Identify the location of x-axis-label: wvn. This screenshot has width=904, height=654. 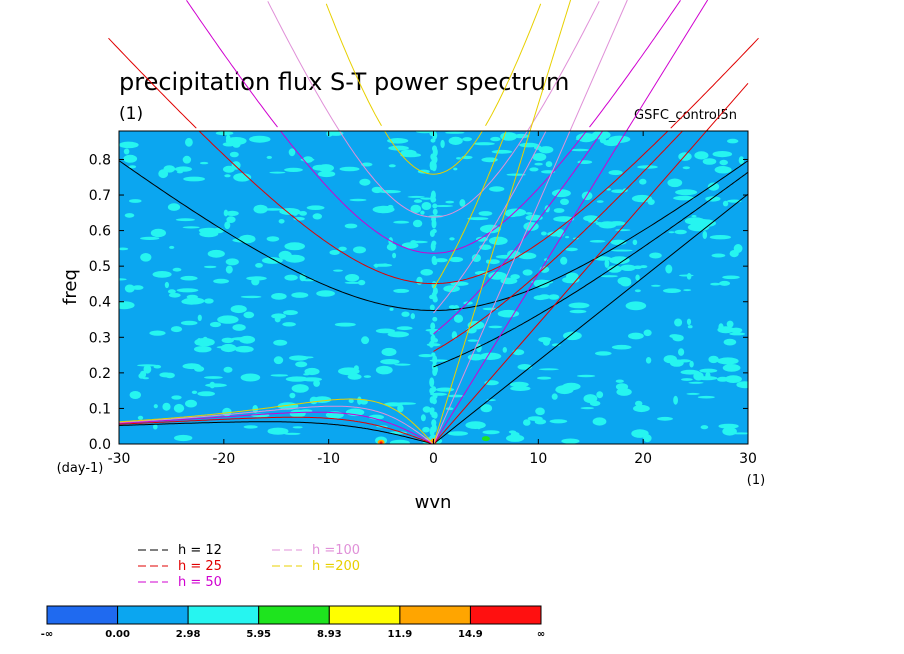
(433, 502).